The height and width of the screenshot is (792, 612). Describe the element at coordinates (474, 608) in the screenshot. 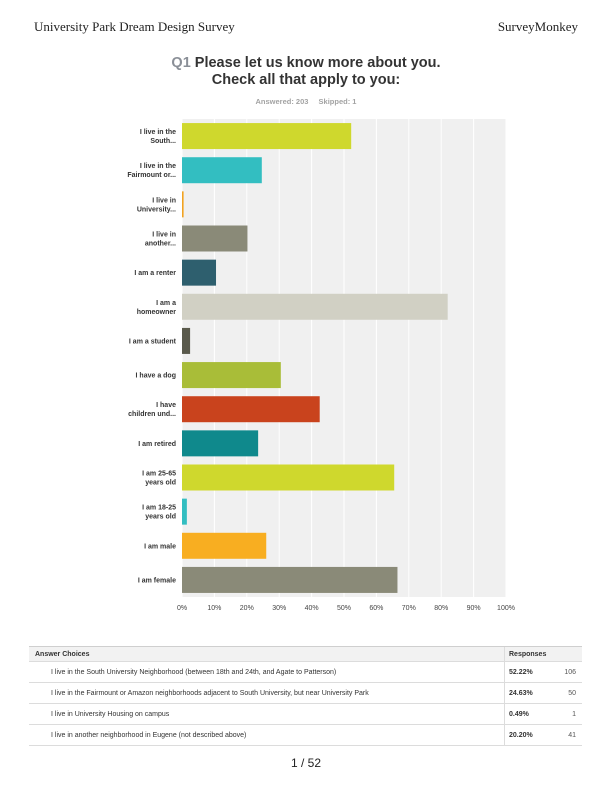

I see `x-tick-label: 90%` at that location.